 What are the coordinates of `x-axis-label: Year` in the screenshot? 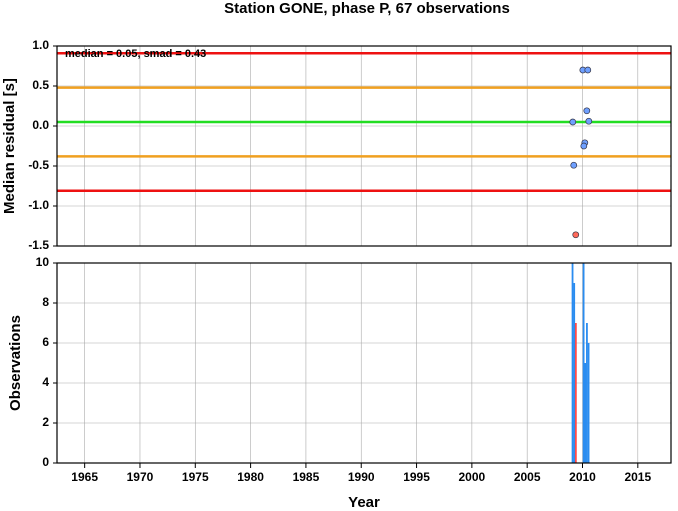 It's located at (364, 502).